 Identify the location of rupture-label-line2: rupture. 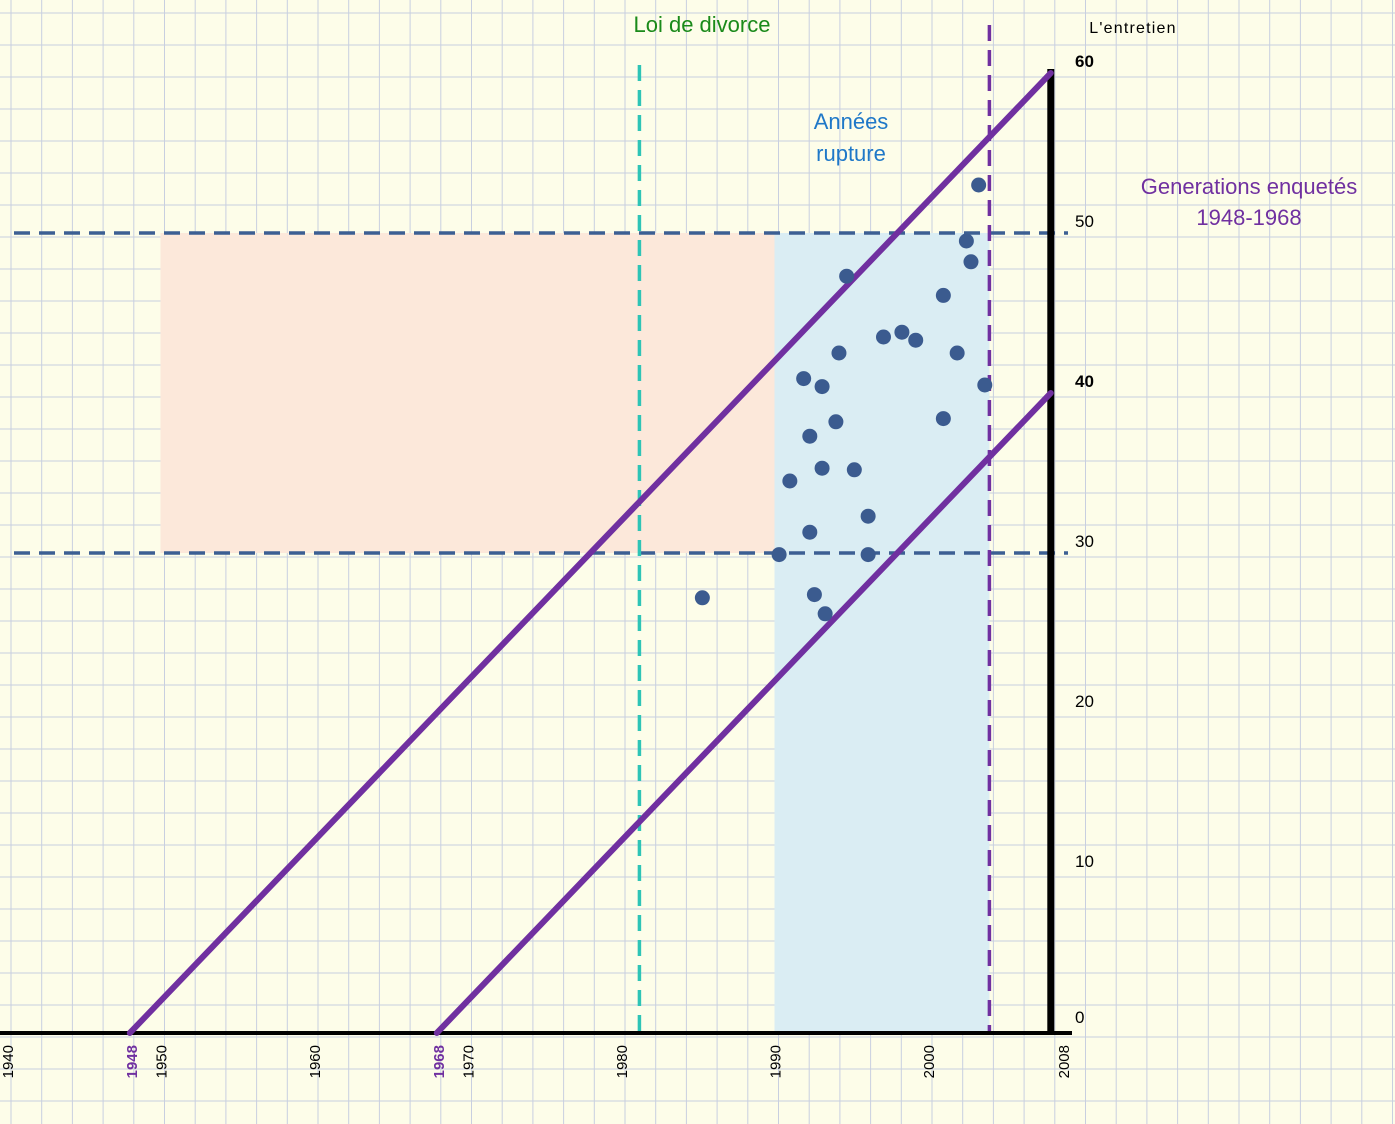
(851, 153).